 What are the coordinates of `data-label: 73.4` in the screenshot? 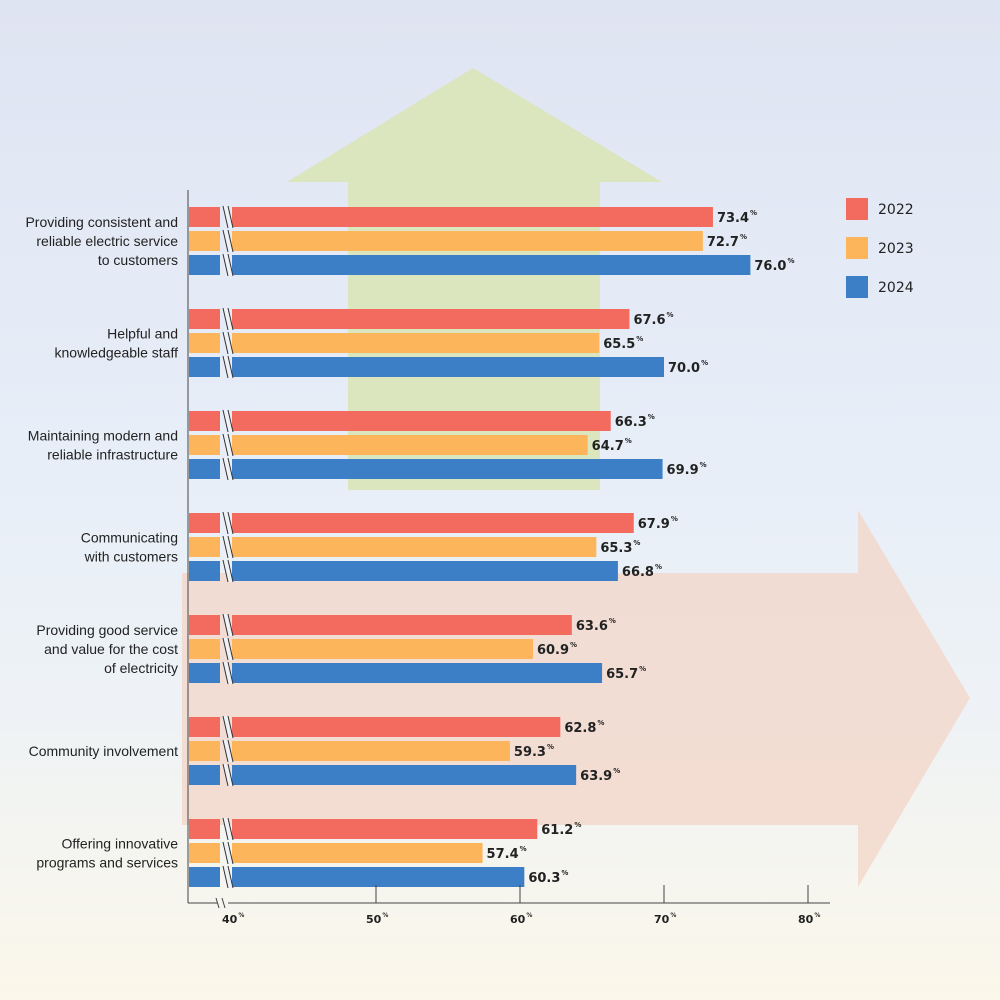 It's located at (733, 218).